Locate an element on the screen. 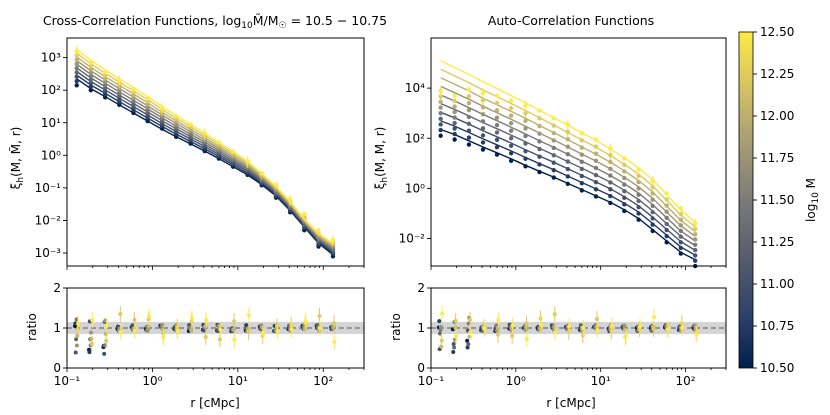  ytick-label: 10⁰ is located at coordinates (51, 155).